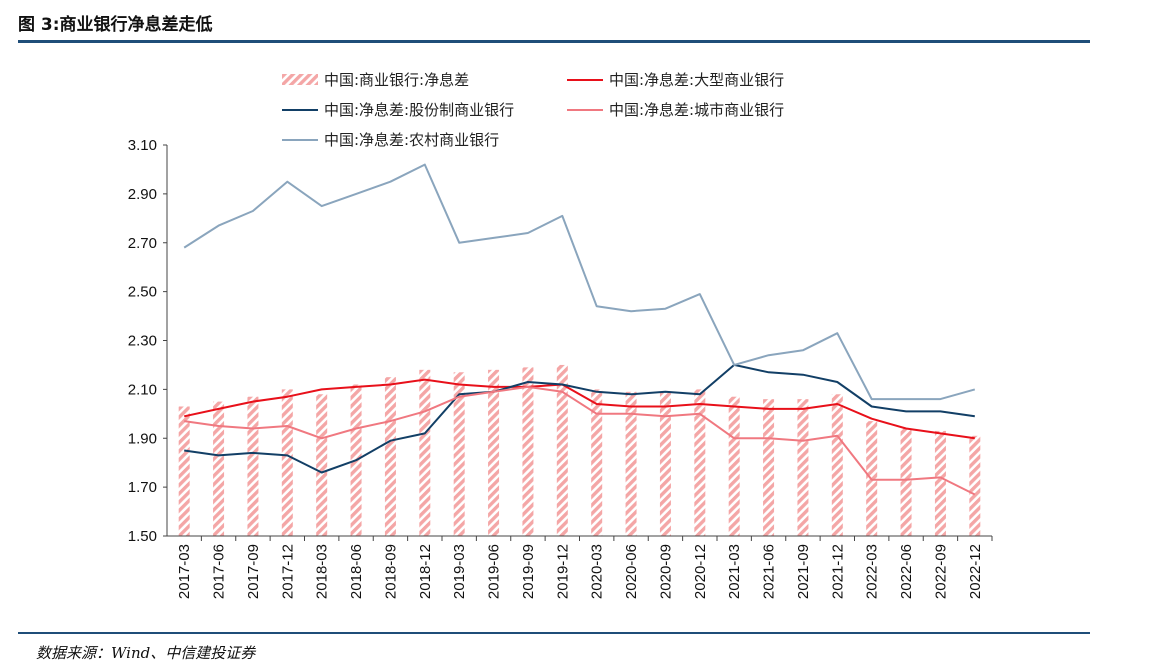  Describe the element at coordinates (142, 243) in the screenshot. I see `y-tick-label: 2.70` at that location.